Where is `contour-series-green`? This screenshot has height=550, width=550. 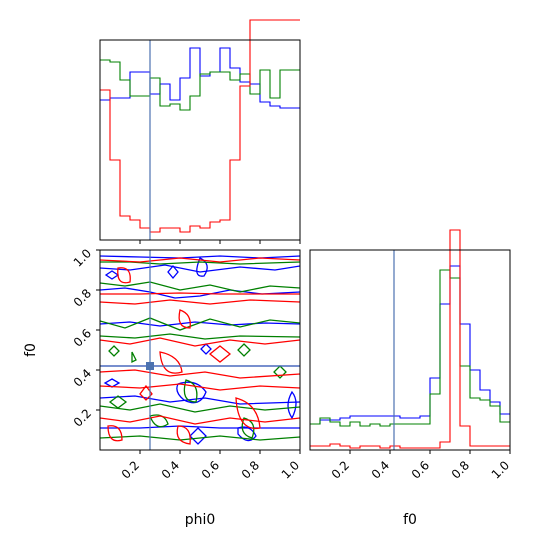 contour-series-green is located at coordinates (200, 351).